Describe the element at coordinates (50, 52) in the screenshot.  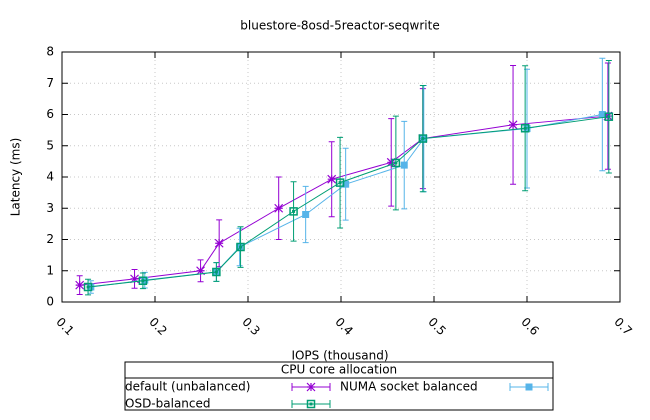
I see `y-tick-label: 8` at that location.